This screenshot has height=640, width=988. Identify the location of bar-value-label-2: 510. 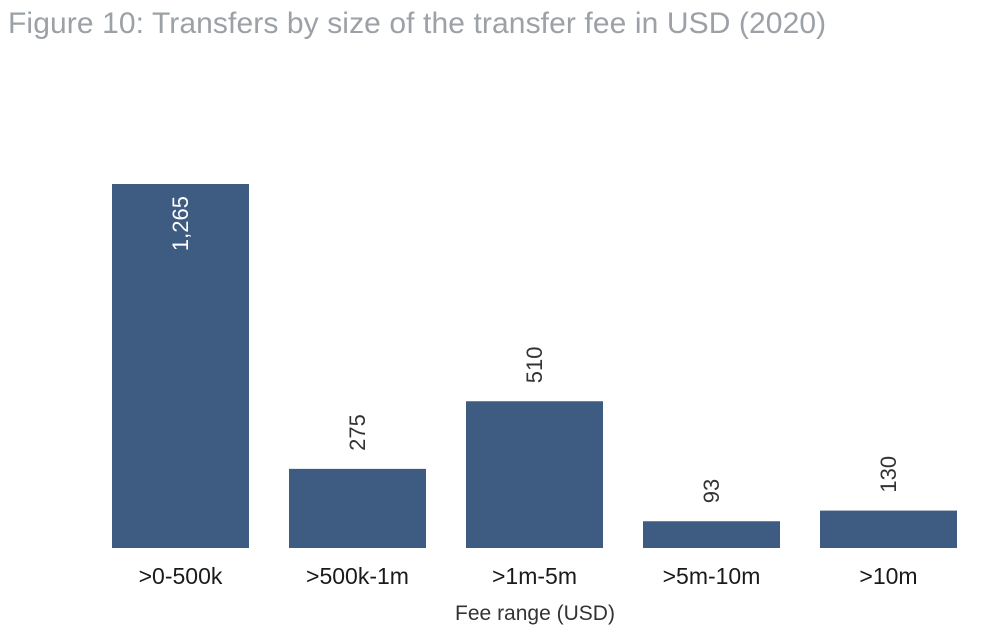
(534, 365).